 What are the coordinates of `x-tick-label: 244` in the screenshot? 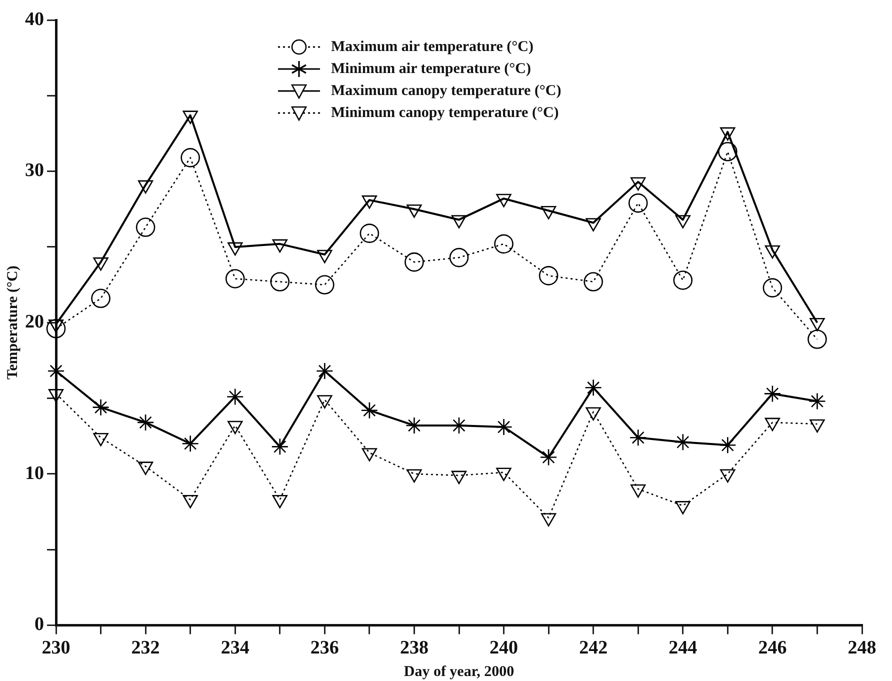 It's located at (683, 648).